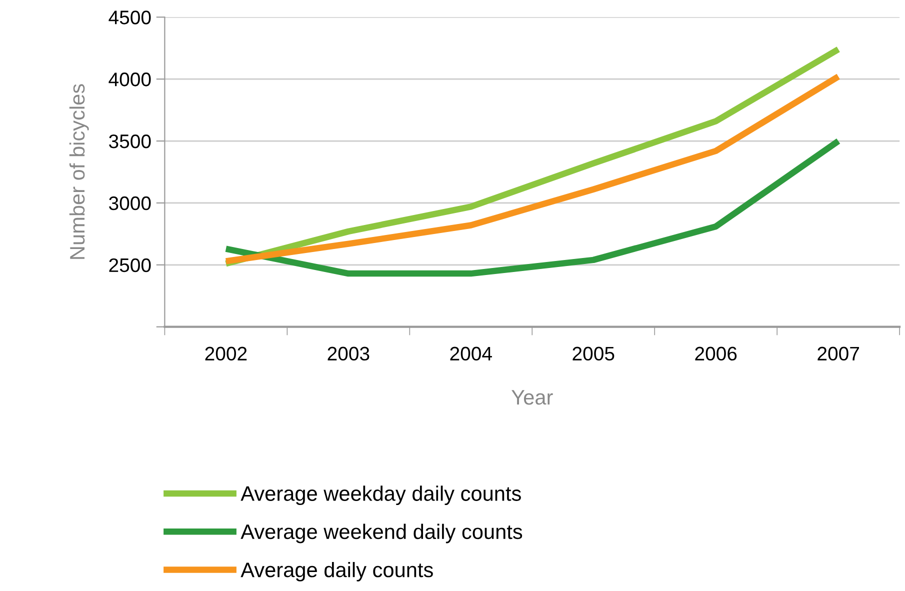 This screenshot has width=905, height=591. Describe the element at coordinates (593, 353) in the screenshot. I see `x-tick-label: 2005` at that location.